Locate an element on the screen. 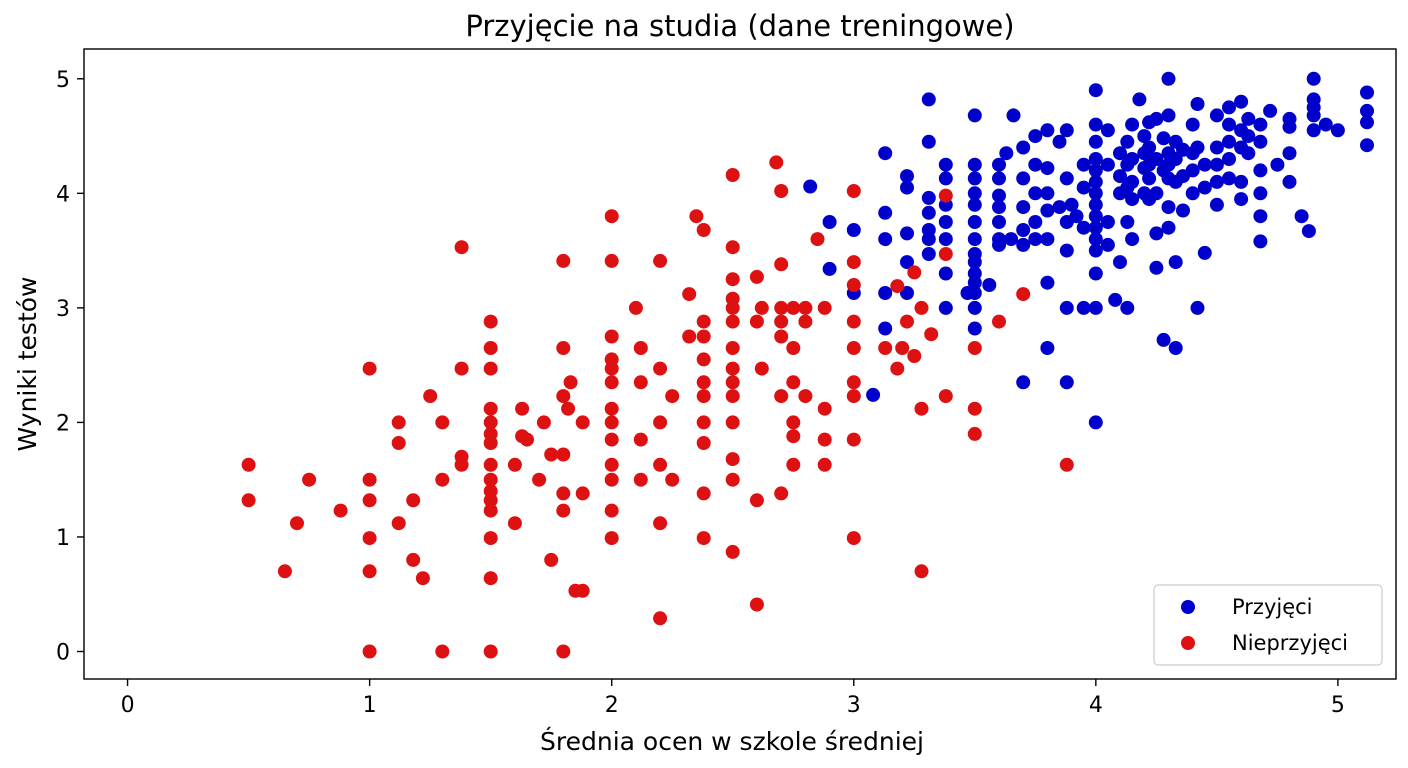 The width and height of the screenshot is (1408, 768). y-tick-label: 3 is located at coordinates (63, 309).